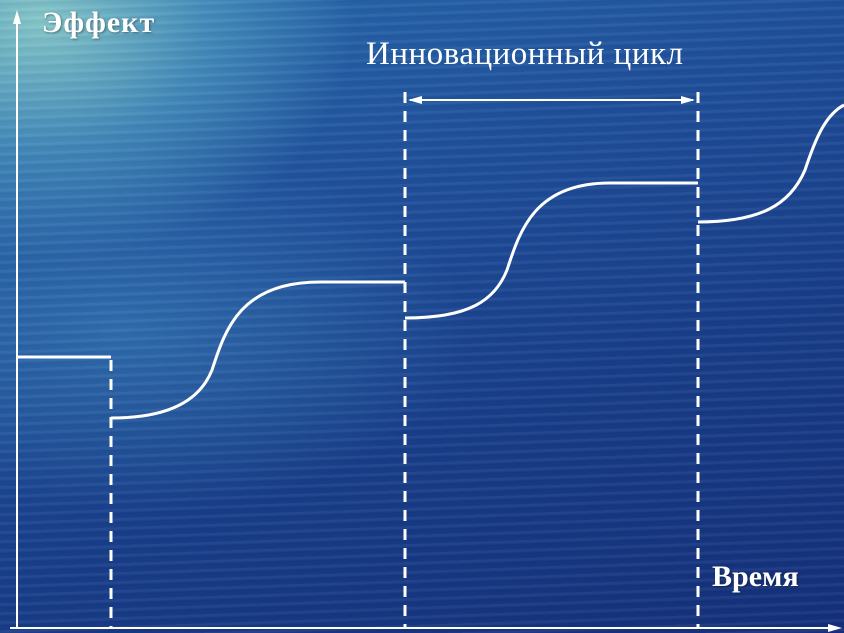 The image size is (844, 633). I want to click on y-axis-label: Эффект, so click(99, 22).